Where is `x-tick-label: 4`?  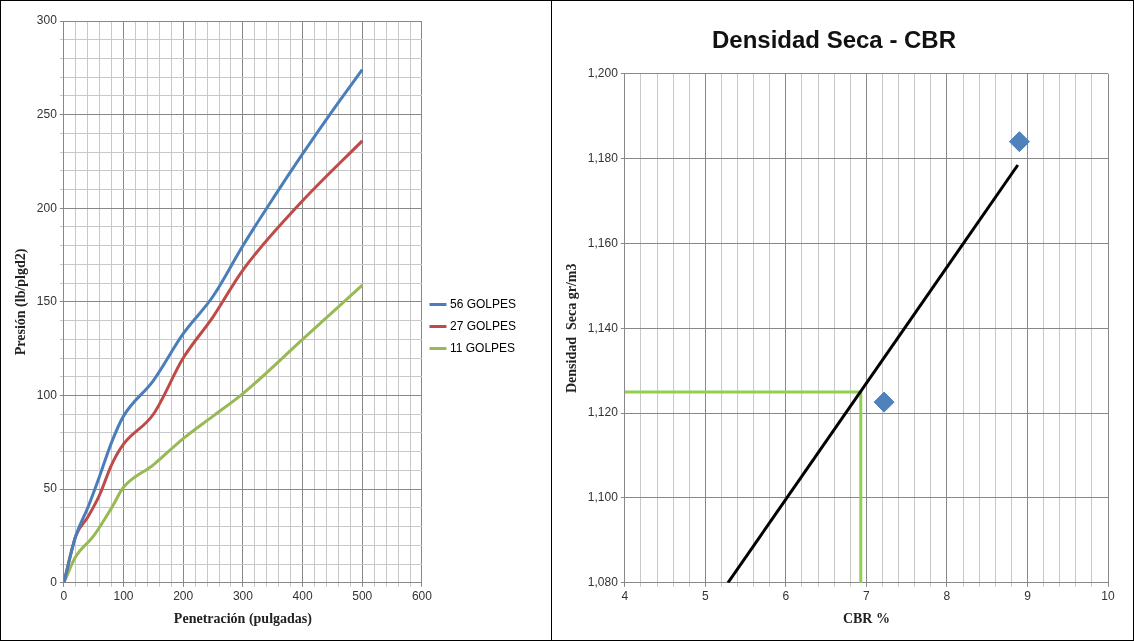
x-tick-label: 4 is located at coordinates (625, 596).